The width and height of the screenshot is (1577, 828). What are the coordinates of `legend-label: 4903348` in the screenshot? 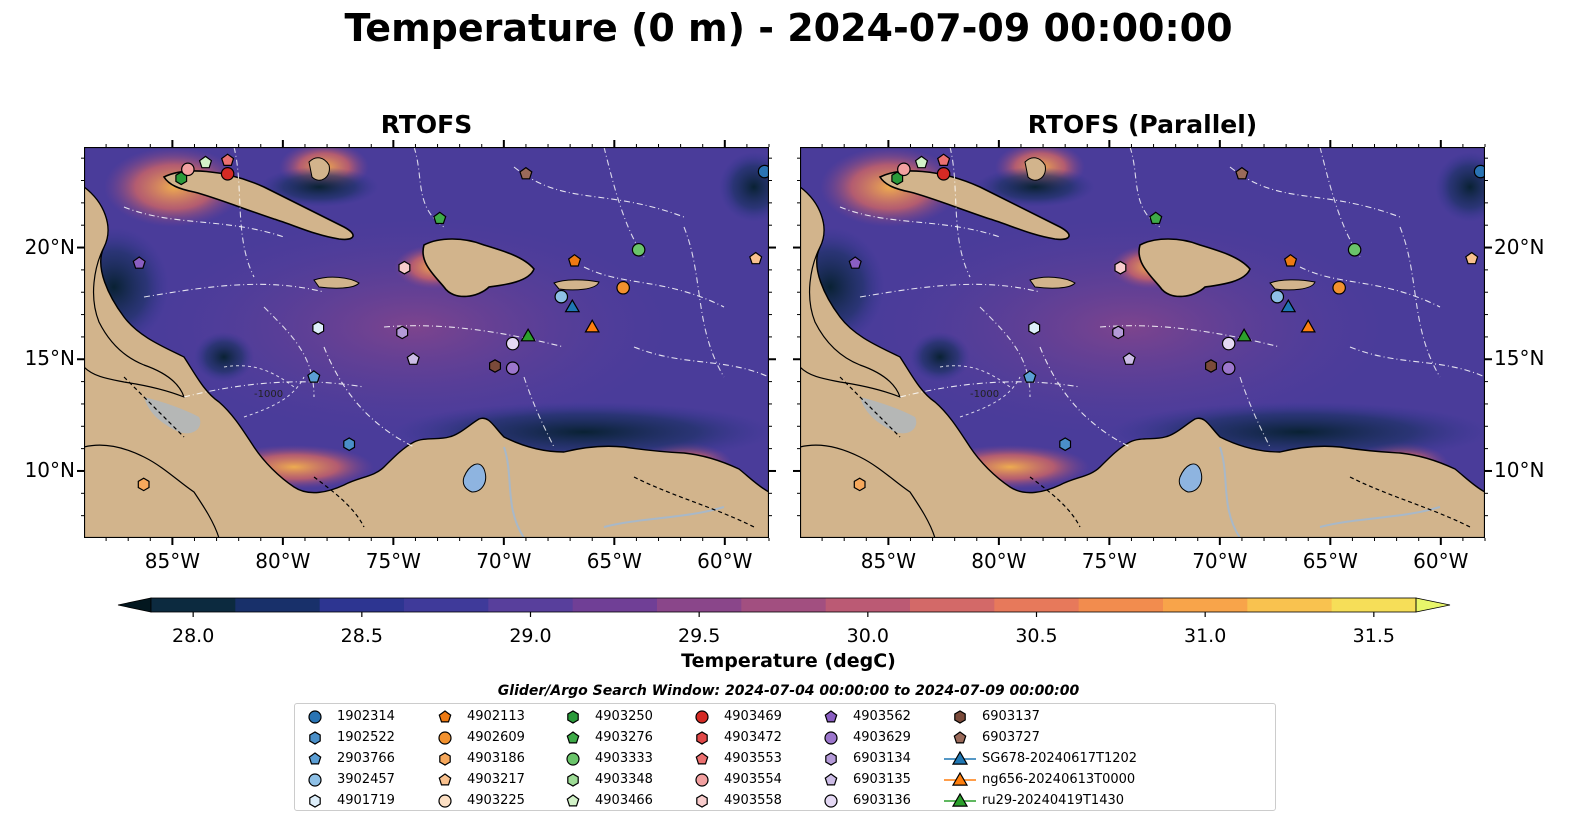 It's located at (624, 779).